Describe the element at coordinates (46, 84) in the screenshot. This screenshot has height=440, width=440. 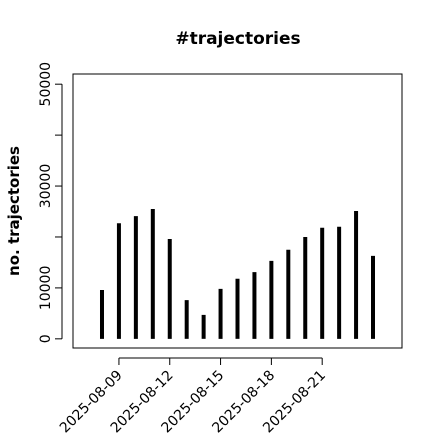
I see `y-tick-label: 50000` at that location.